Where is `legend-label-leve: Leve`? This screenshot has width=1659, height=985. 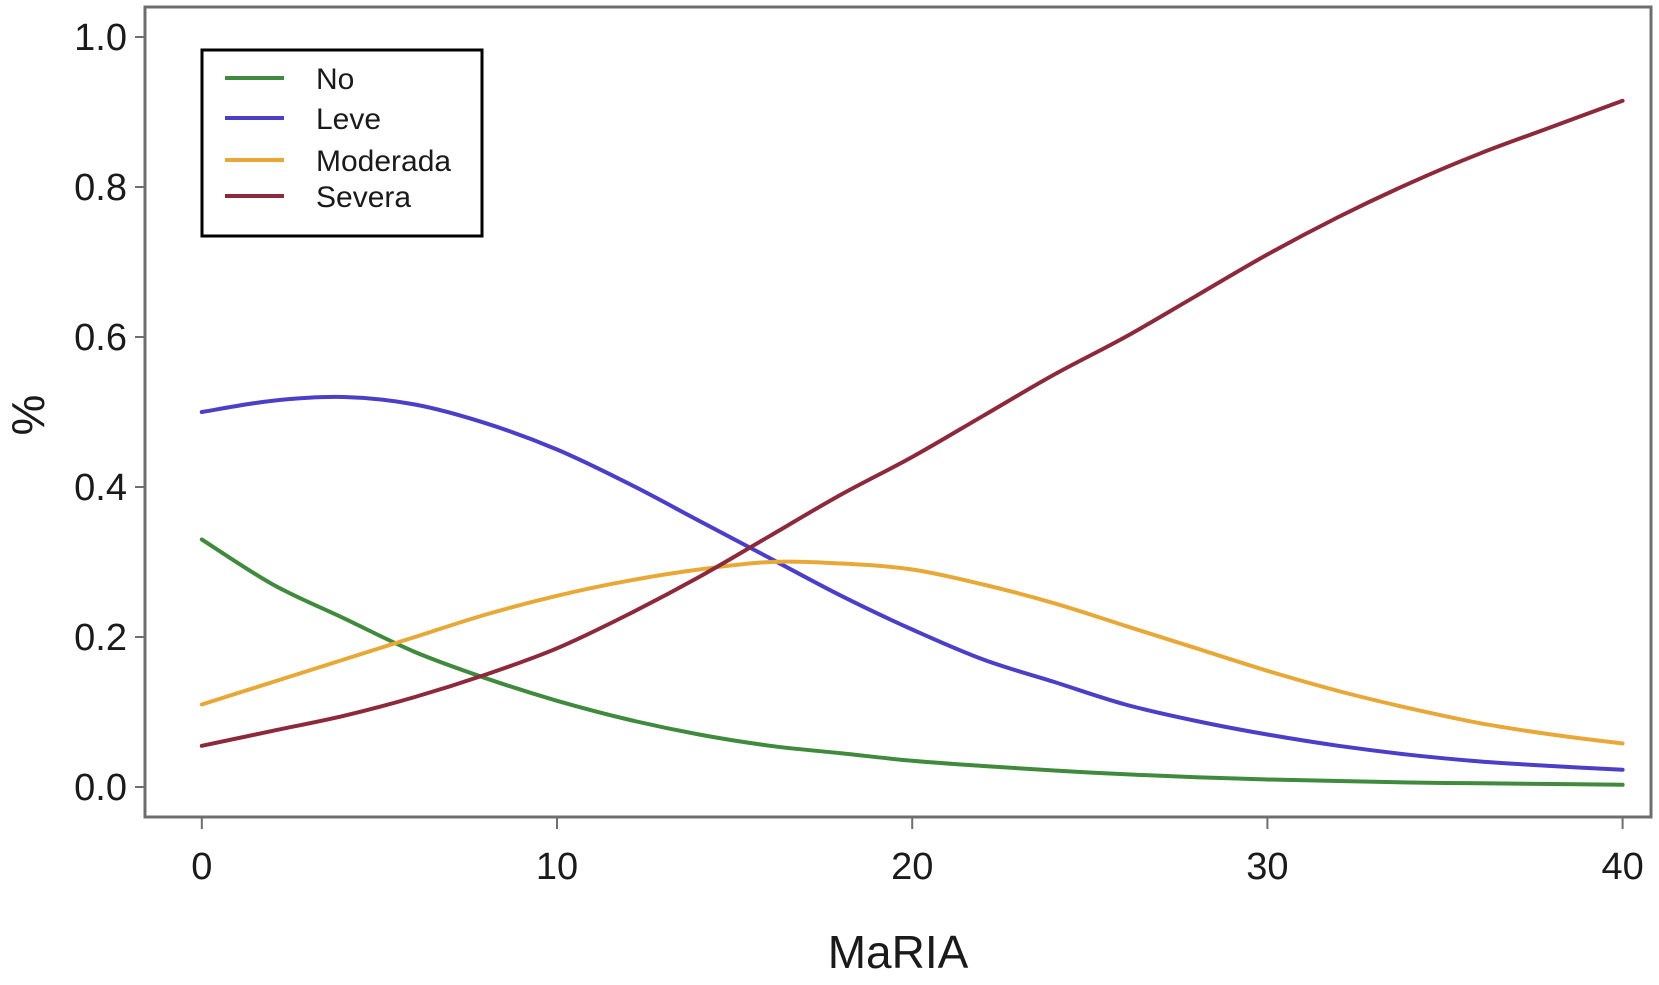
legend-label-leve: Leve is located at coordinates (348, 119).